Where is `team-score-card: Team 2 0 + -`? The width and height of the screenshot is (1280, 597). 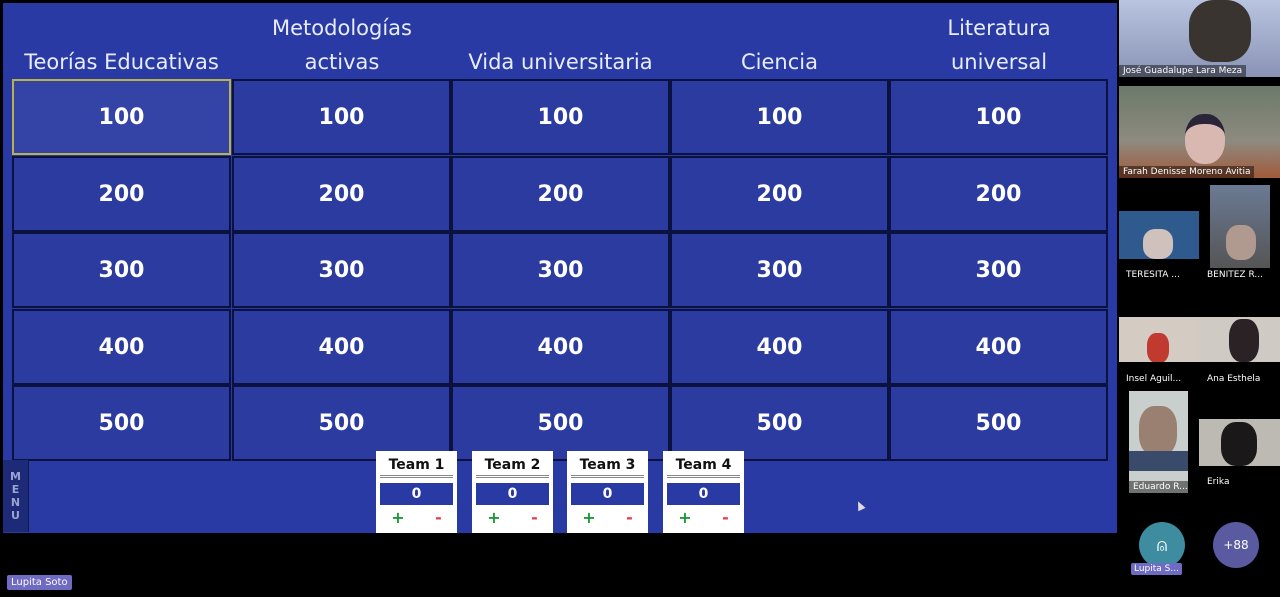 team-score-card: Team 2 0 + - is located at coordinates (512, 492).